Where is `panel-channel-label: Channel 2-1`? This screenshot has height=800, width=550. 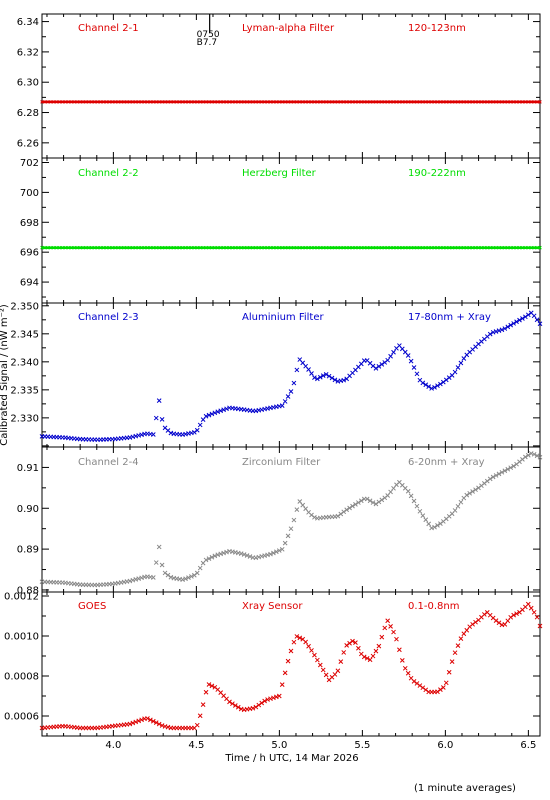 panel-channel-label: Channel 2-1 is located at coordinates (108, 28).